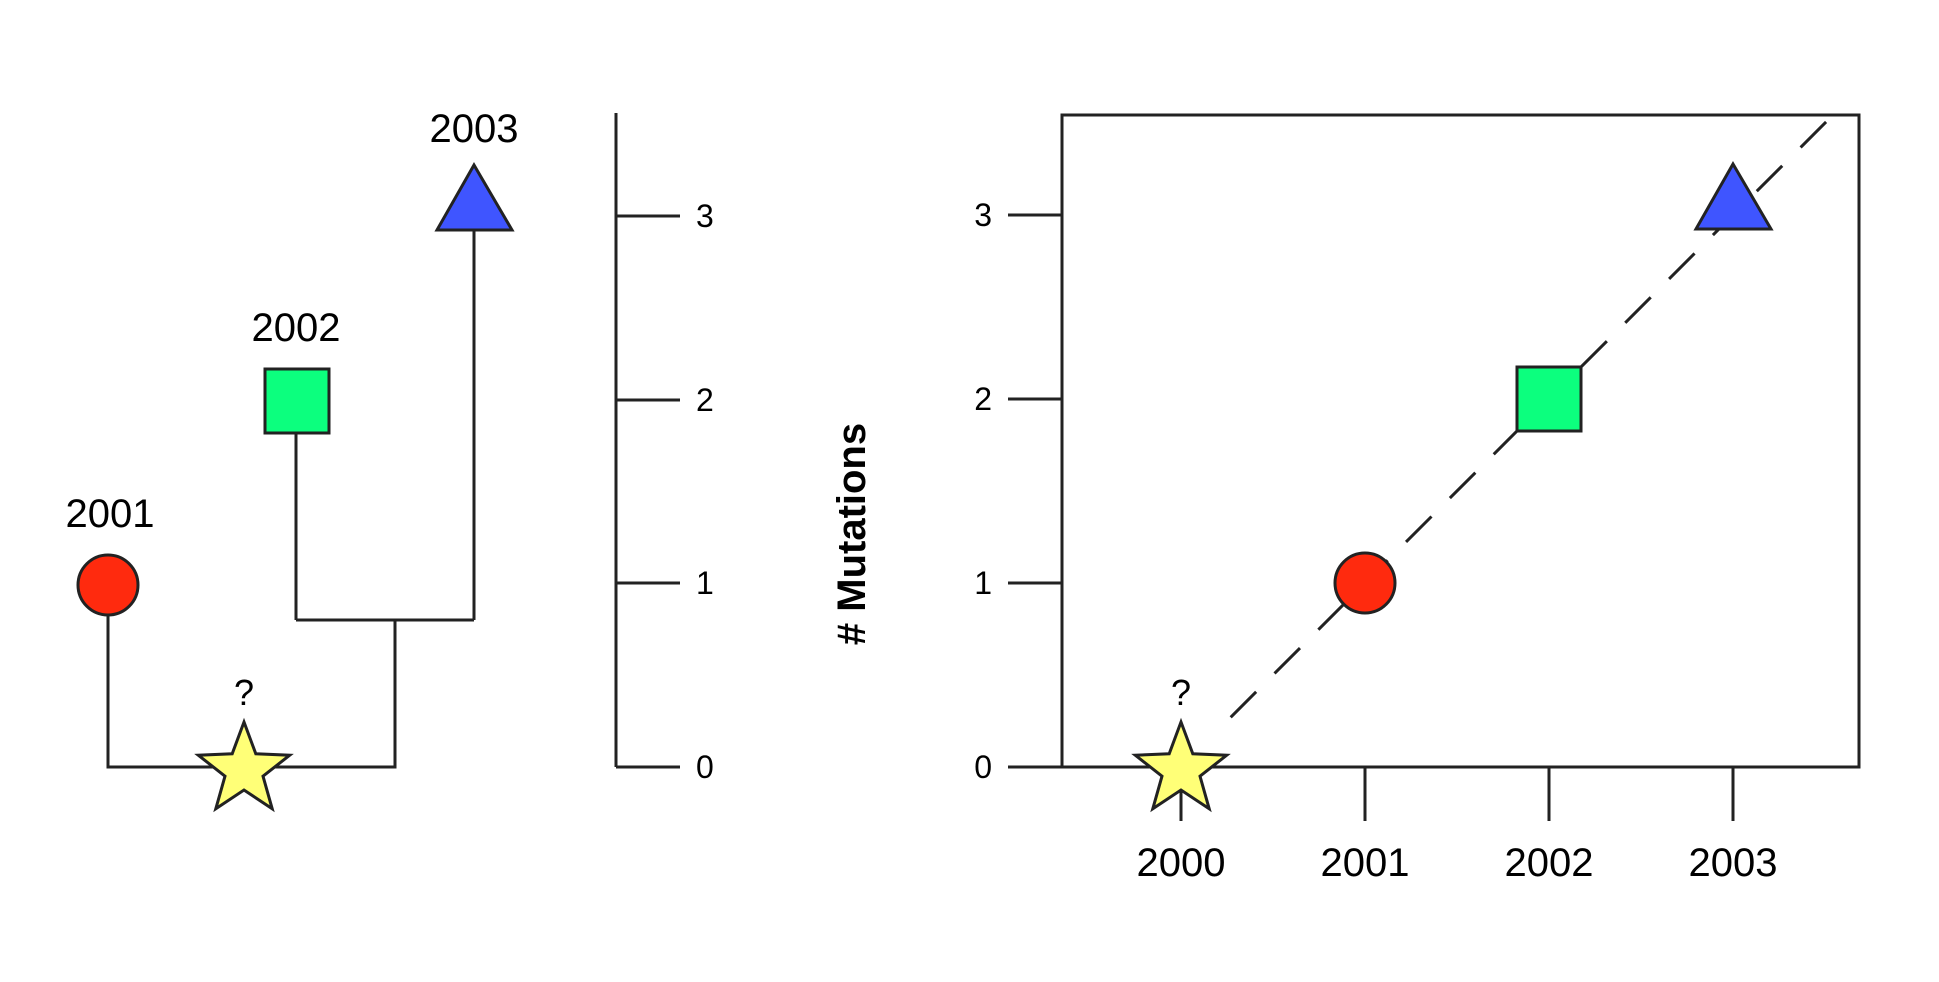 This screenshot has height=982, width=1939. I want to click on mutation-scale-bar: 0 1 2 3, so click(664, 449).